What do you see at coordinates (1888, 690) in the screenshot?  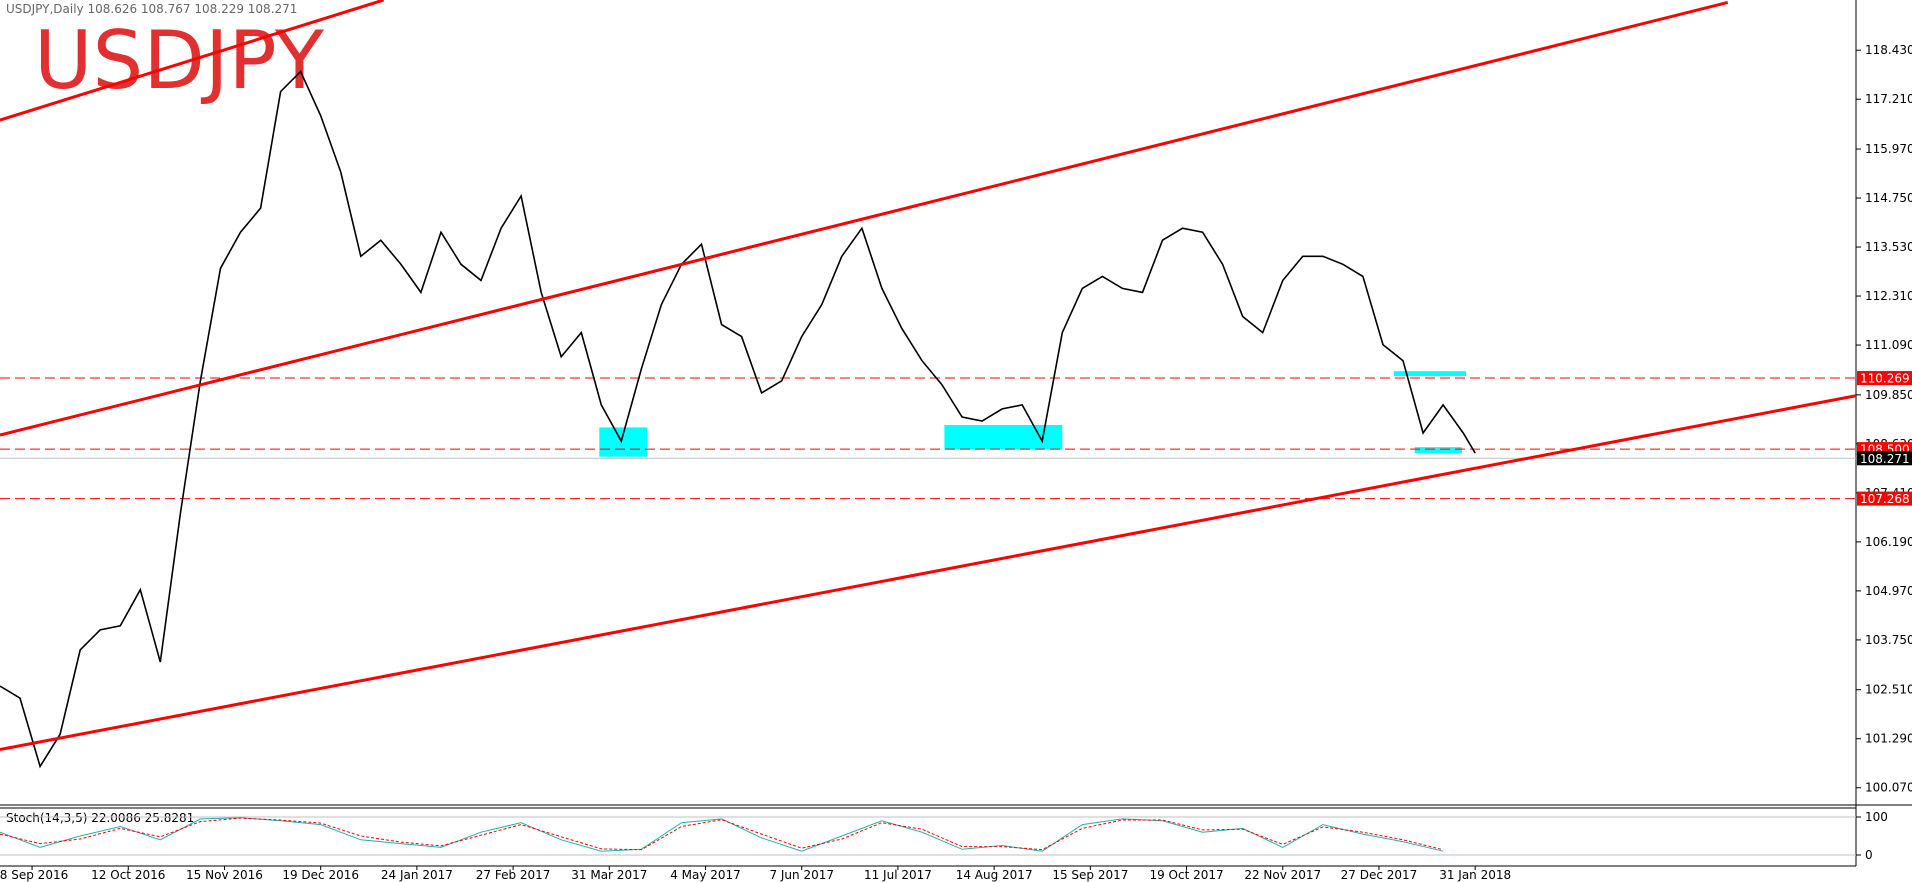 I see `y-tick-label: 102.510` at bounding box center [1888, 690].